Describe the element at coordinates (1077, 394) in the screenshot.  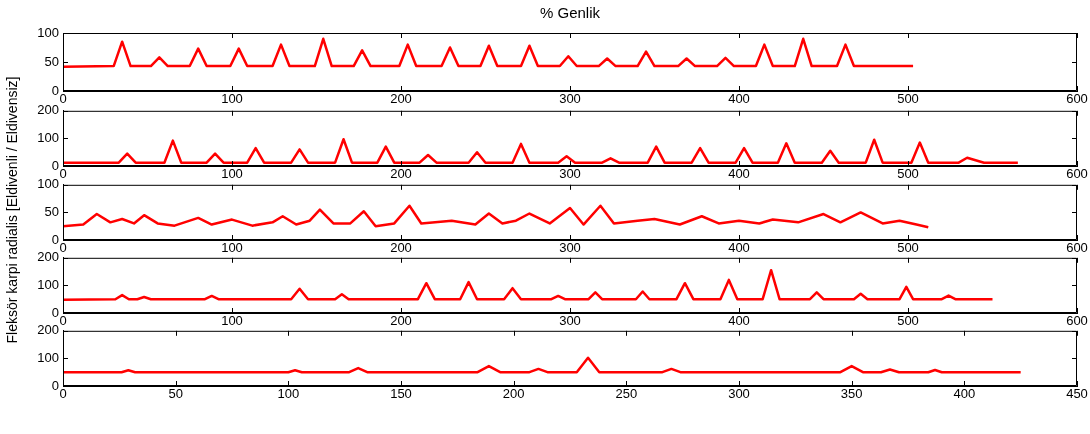
I see `x-tick-label: 450` at that location.